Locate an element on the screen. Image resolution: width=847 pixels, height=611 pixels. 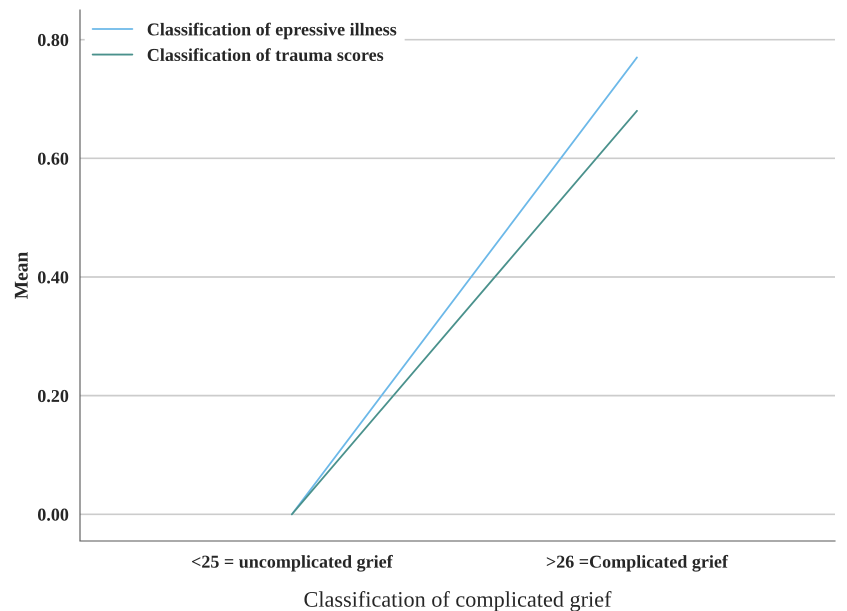
x-tick-label: <25 = uncomplicated grief is located at coordinates (292, 563).